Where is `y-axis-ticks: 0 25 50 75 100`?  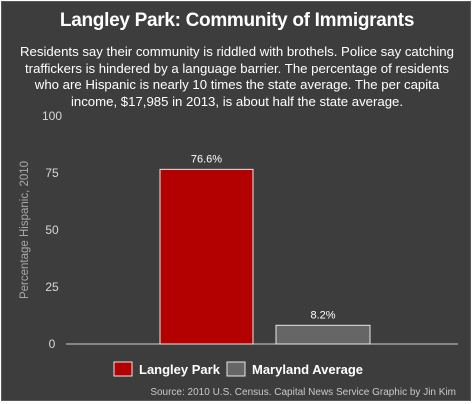
y-axis-ticks: 0 25 50 75 100 is located at coordinates (52, 230).